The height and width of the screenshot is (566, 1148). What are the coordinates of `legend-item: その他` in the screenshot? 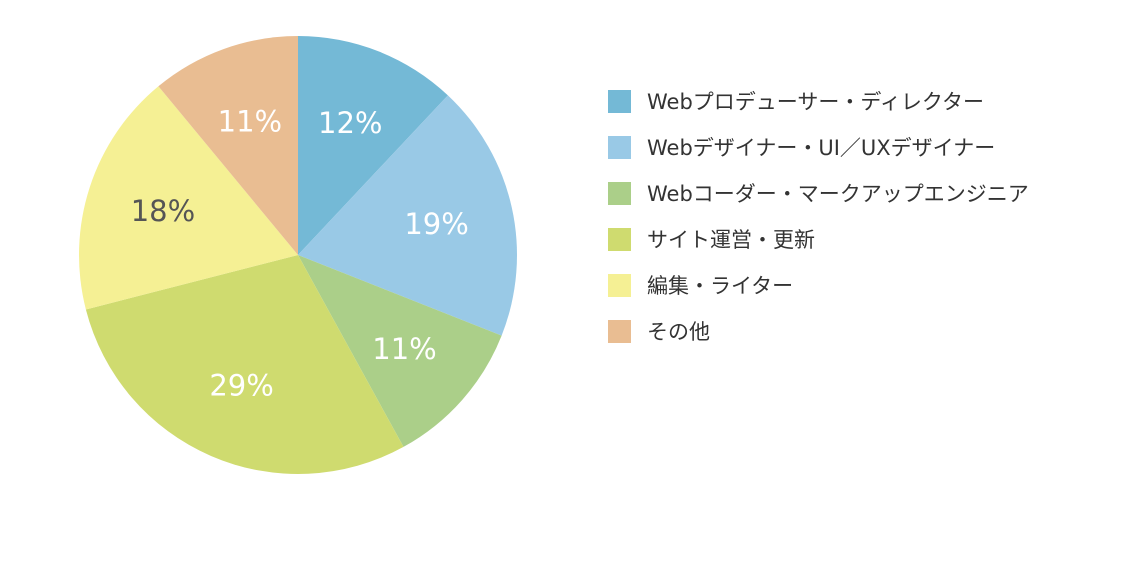 It's located at (818, 331).